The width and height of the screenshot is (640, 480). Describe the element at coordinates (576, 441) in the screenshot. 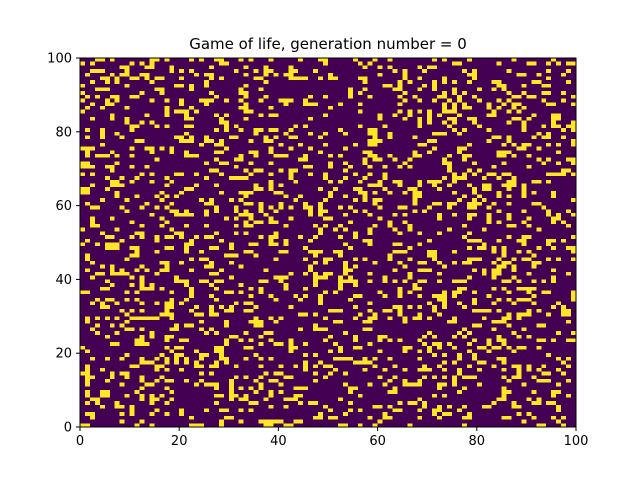

I see `x-tick-label: 100` at that location.